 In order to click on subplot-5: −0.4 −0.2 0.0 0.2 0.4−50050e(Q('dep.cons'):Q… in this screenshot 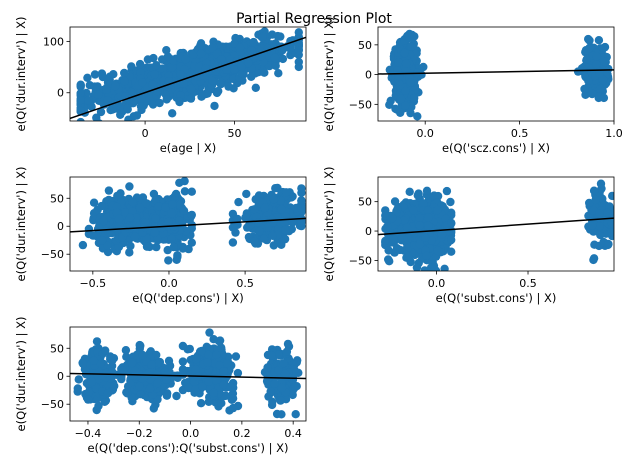, I will do `click(160, 386)`.